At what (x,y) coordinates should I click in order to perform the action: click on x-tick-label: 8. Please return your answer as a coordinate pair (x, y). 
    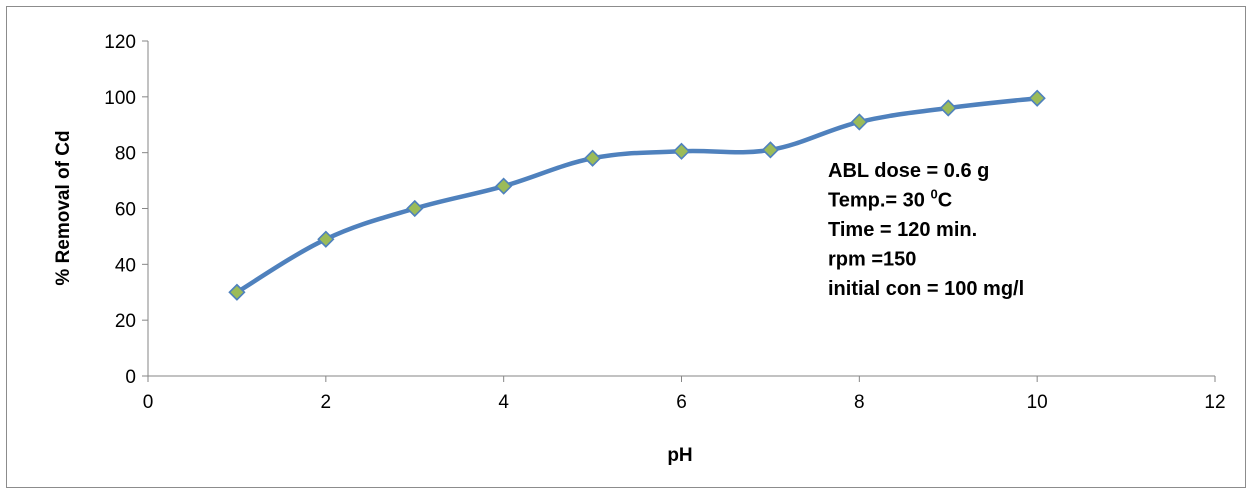
    Looking at the image, I should click on (859, 402).